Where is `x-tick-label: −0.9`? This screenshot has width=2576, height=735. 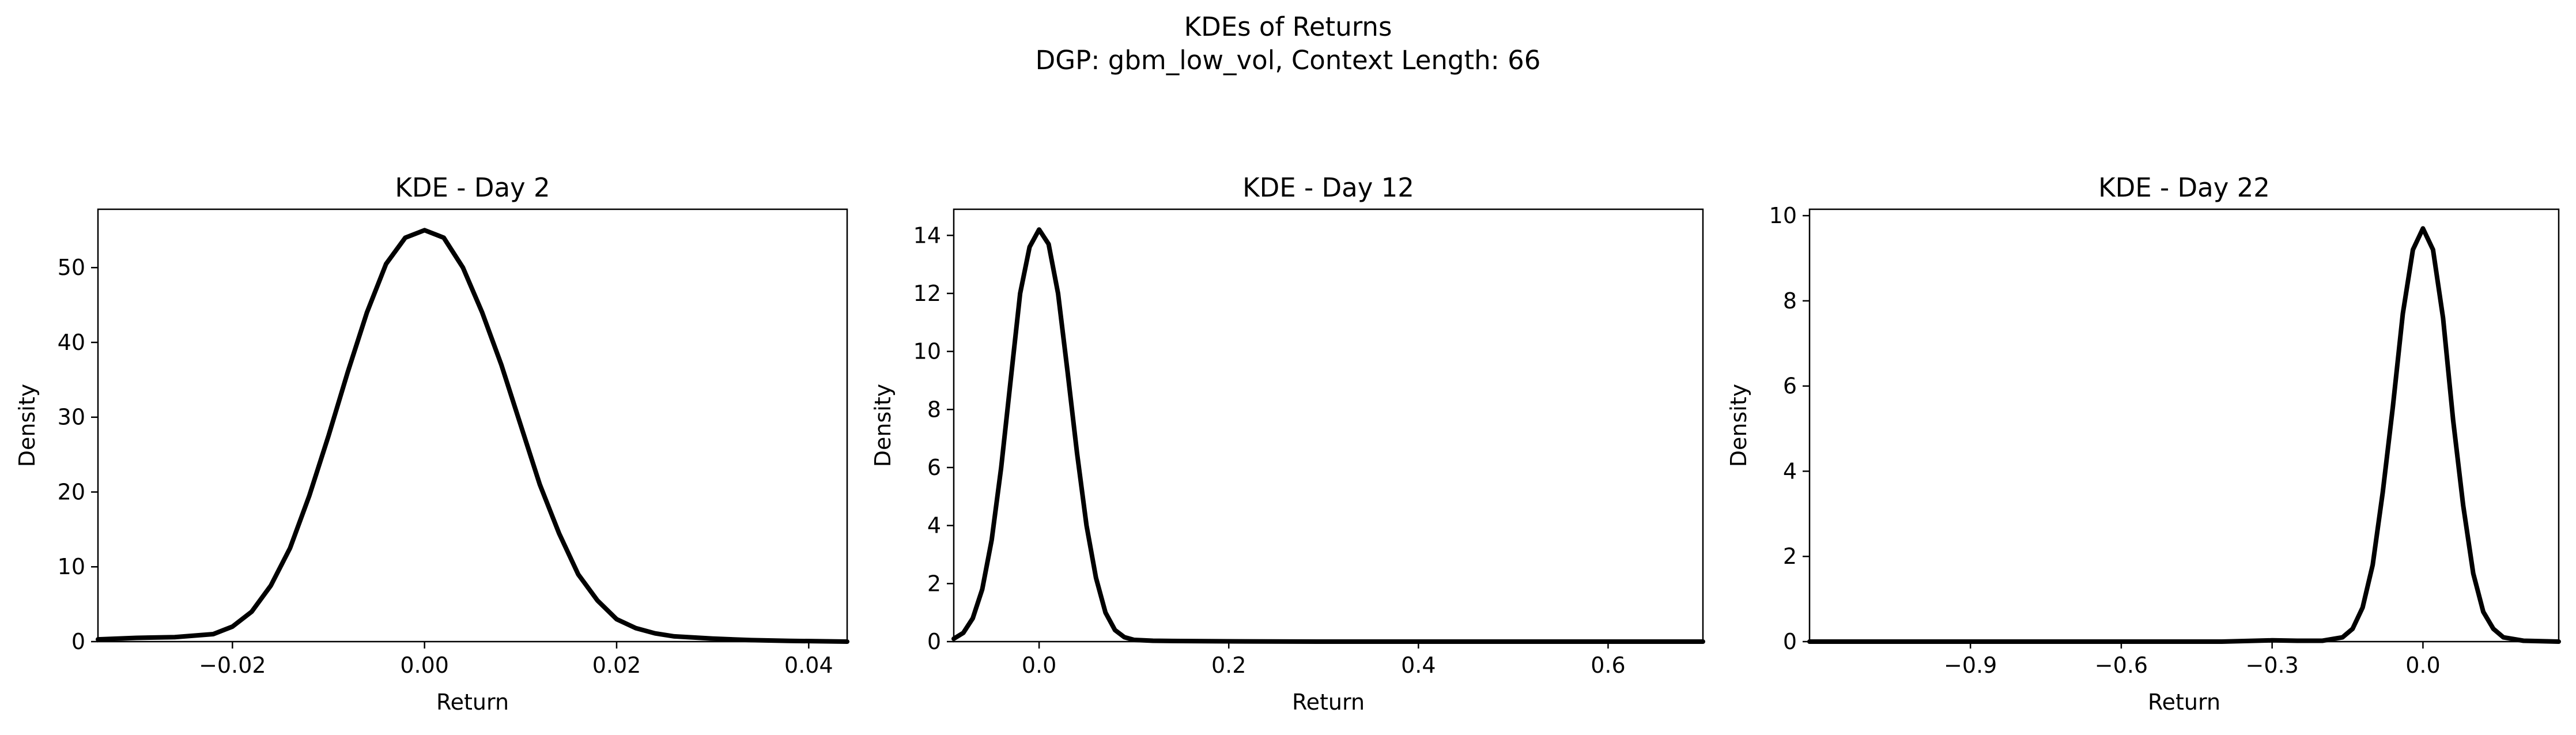 x-tick-label: −0.9 is located at coordinates (1970, 665).